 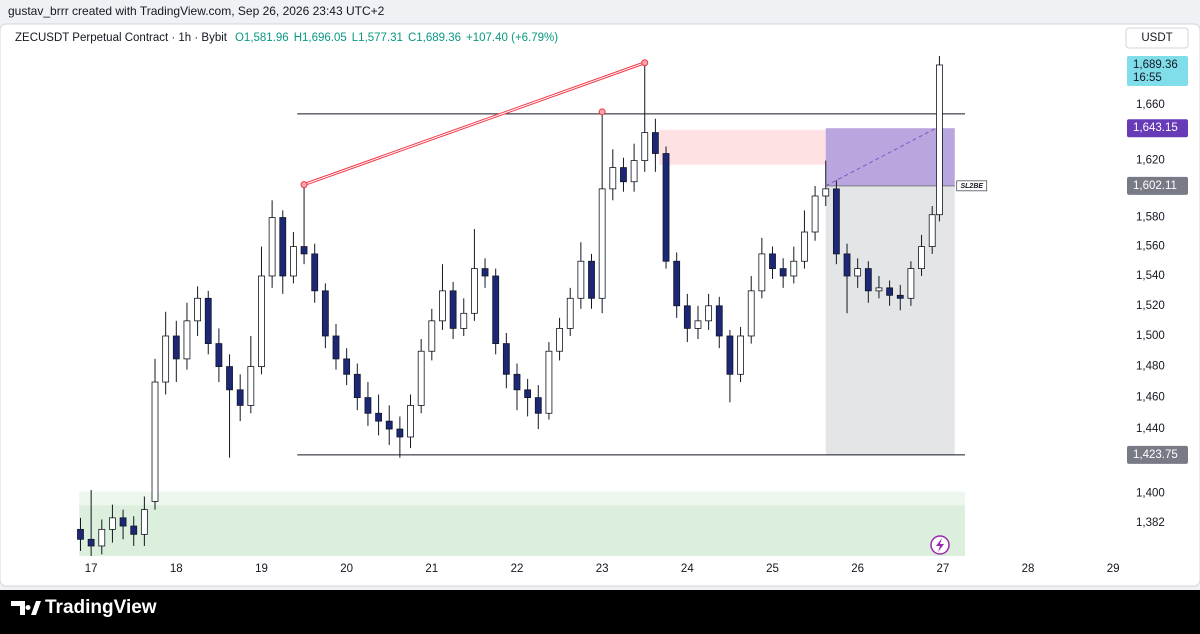 I want to click on x-tick-label: 20, so click(x=346, y=569).